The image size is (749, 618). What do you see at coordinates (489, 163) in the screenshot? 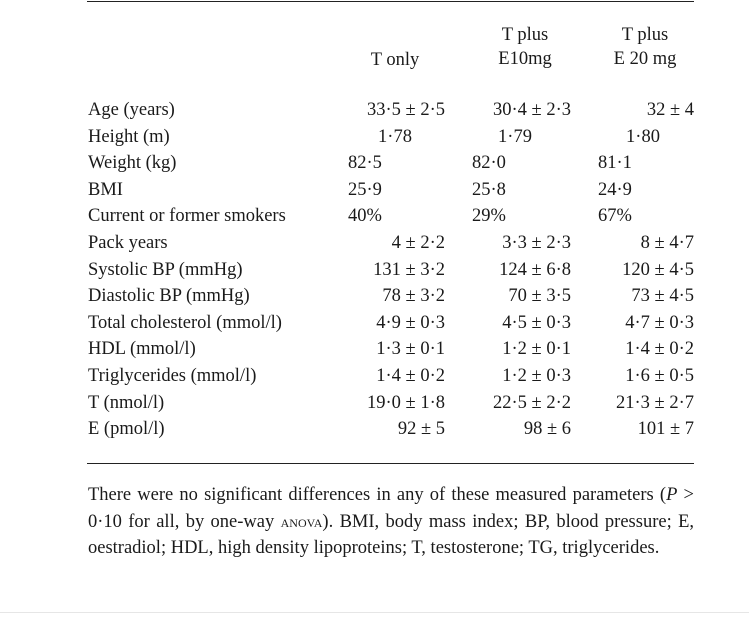
I see `cell-value: 82·0` at bounding box center [489, 163].